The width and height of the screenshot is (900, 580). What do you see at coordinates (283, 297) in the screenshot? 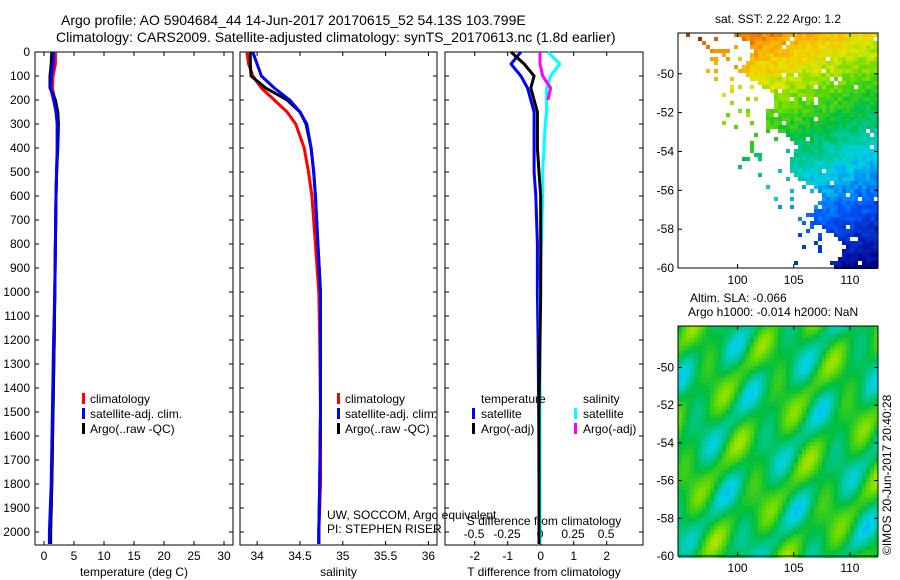
I see `series-line-climatology` at bounding box center [283, 297].